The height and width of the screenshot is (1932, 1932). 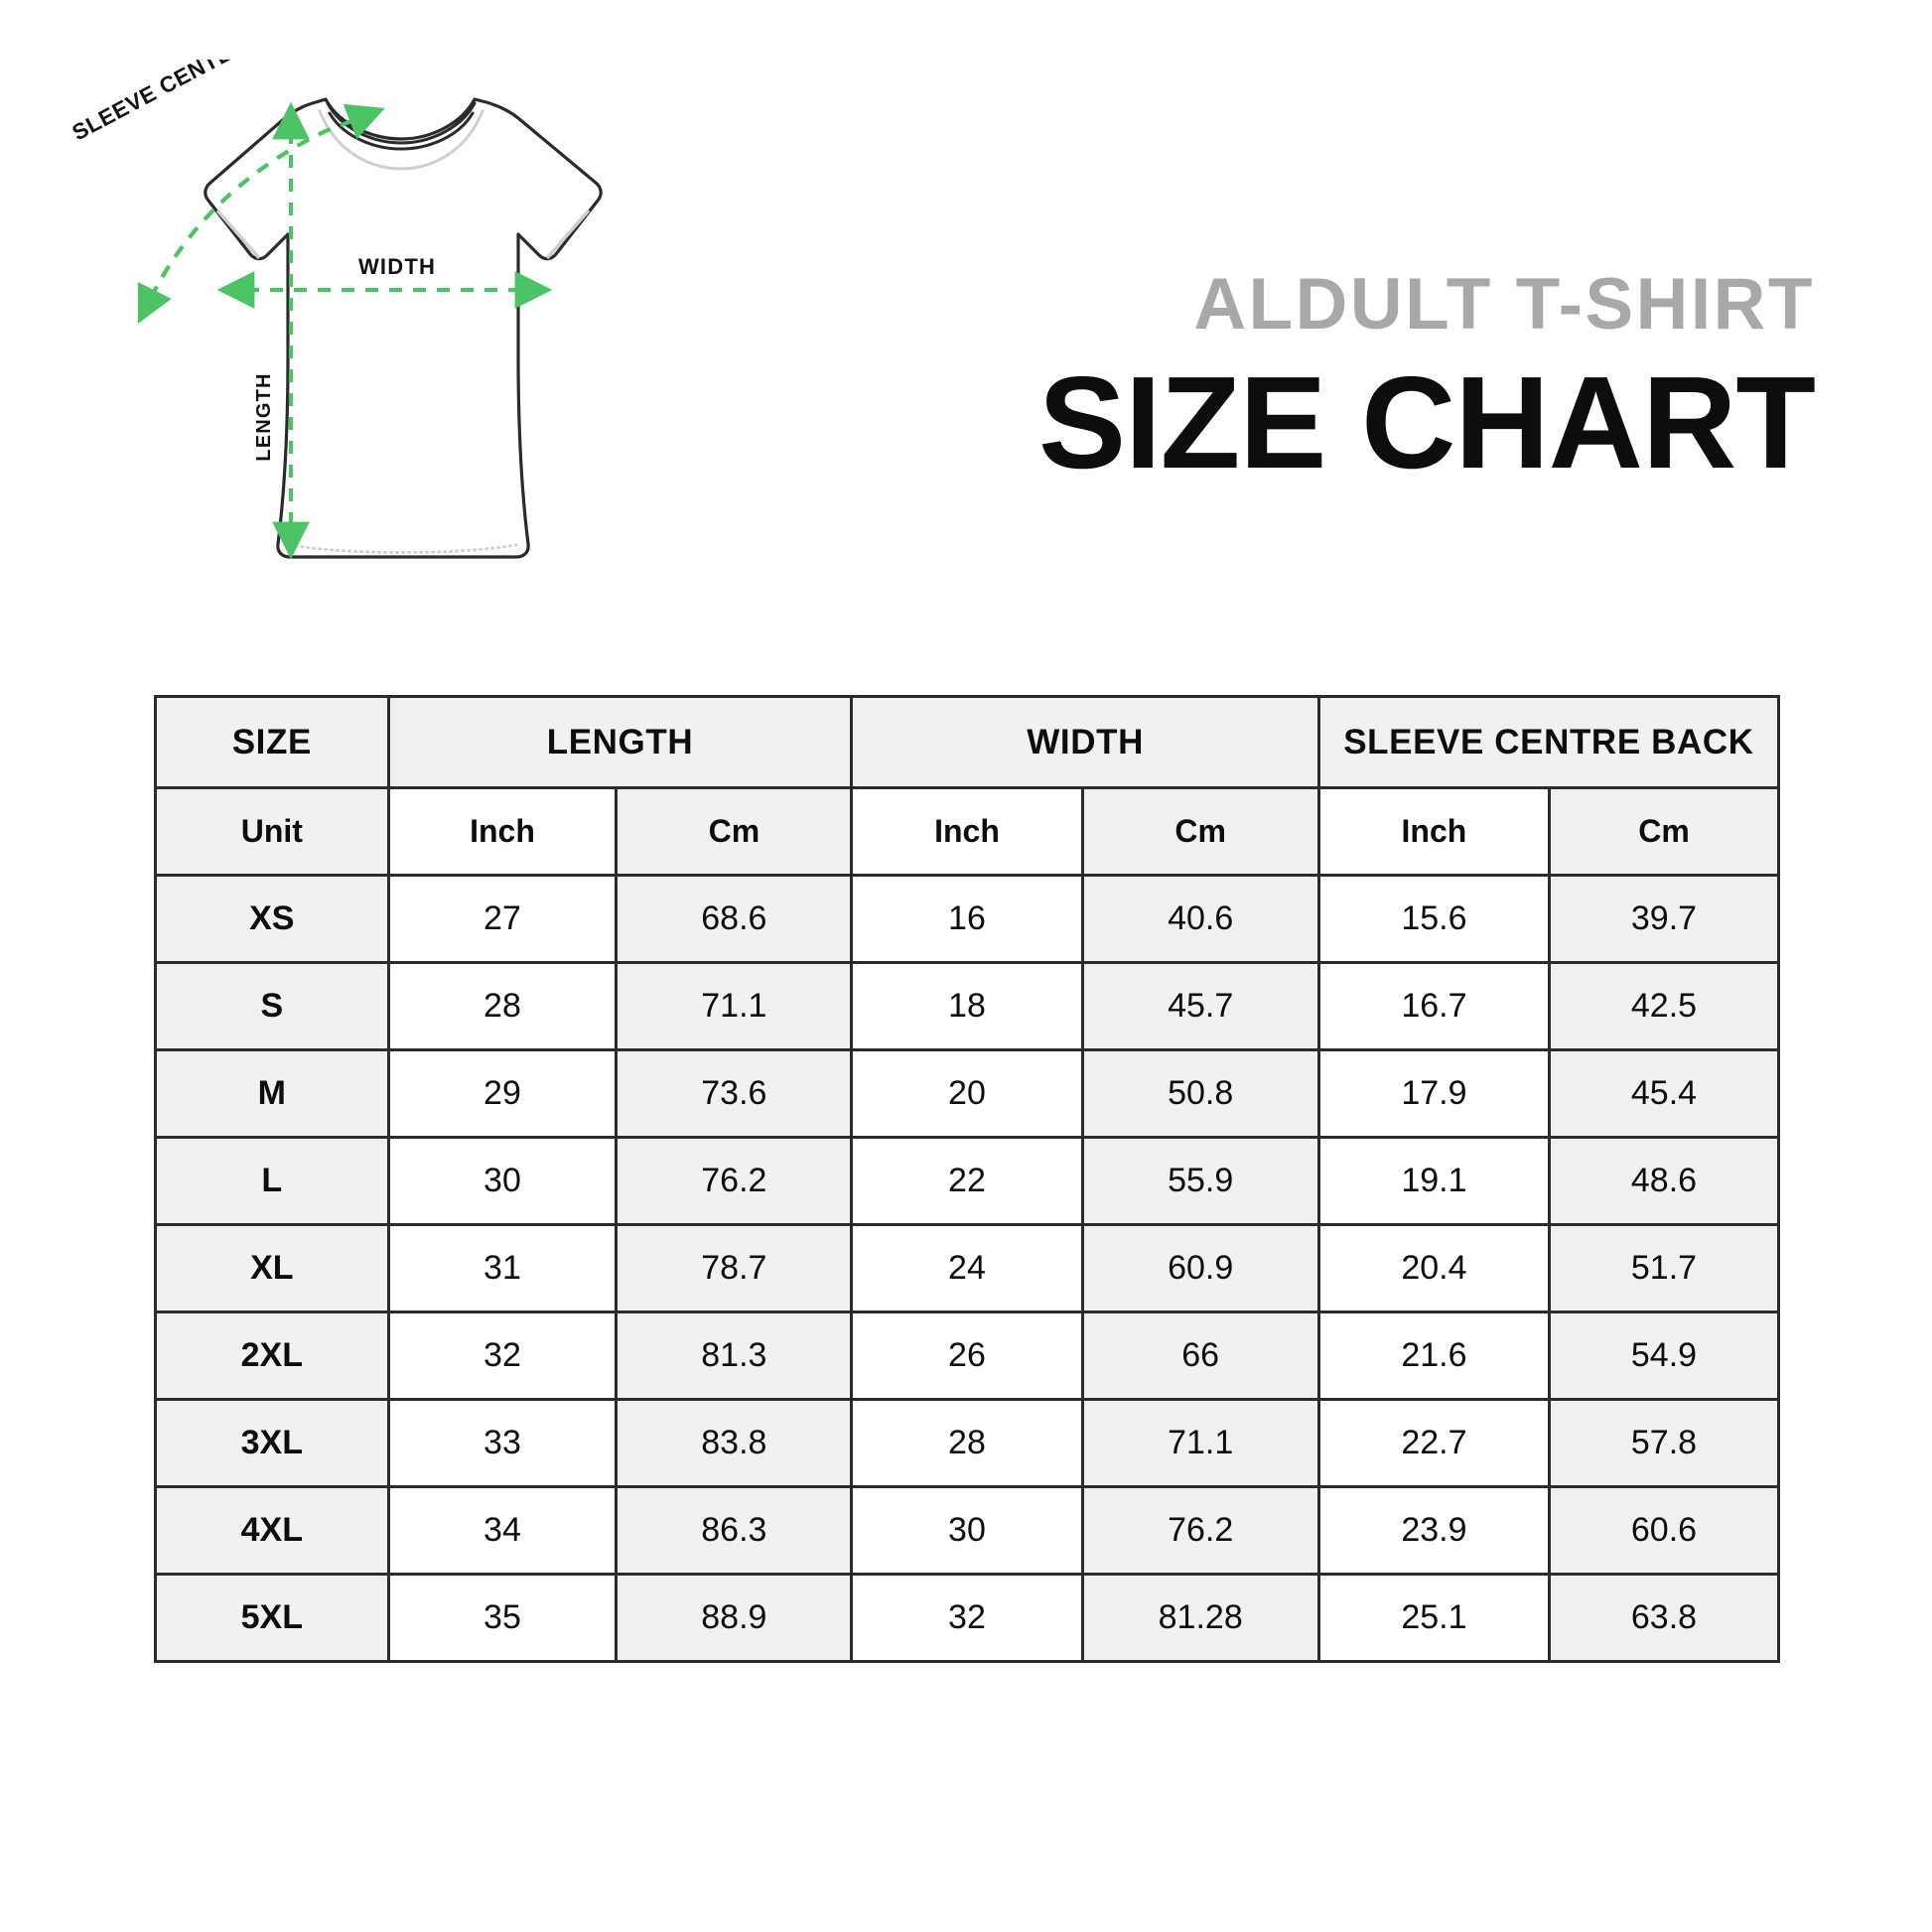 I want to click on cell-width-cm: 55.9, so click(x=1200, y=1181).